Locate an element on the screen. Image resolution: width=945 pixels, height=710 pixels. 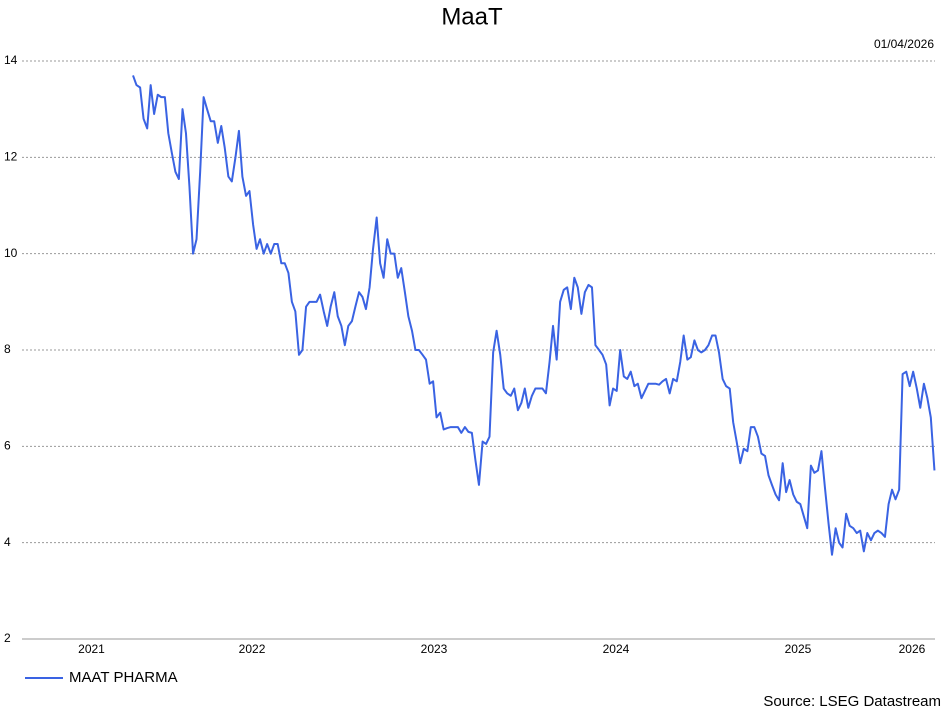
y-tick-label: 8 is located at coordinates (7, 349).